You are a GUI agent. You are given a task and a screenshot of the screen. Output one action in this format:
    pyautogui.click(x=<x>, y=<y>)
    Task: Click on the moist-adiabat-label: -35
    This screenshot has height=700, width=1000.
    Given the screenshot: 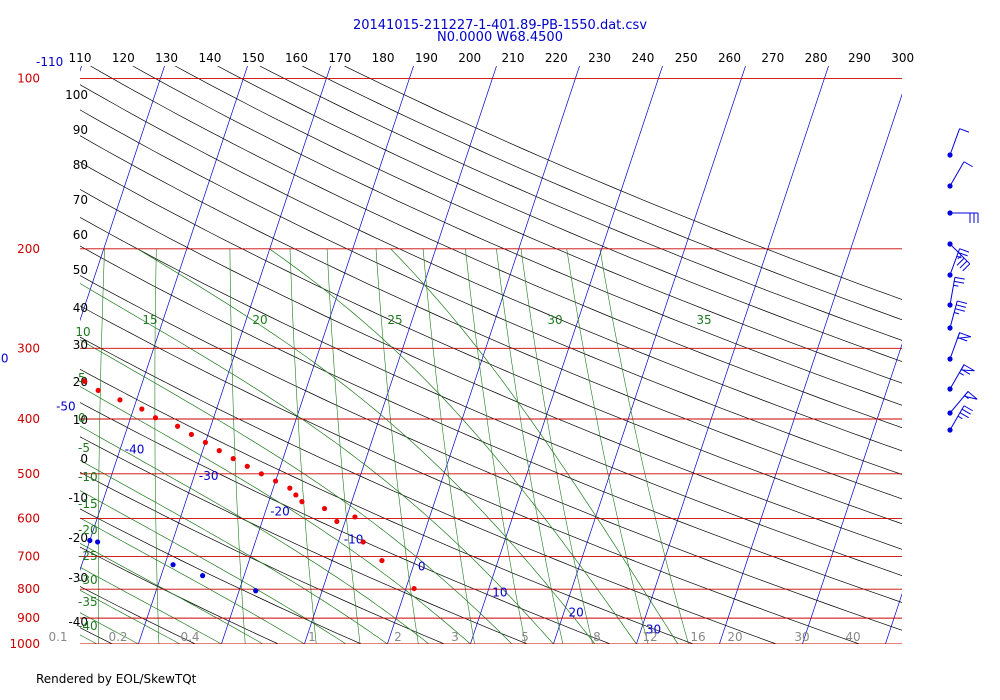 What is the action you would take?
    pyautogui.click(x=88, y=602)
    